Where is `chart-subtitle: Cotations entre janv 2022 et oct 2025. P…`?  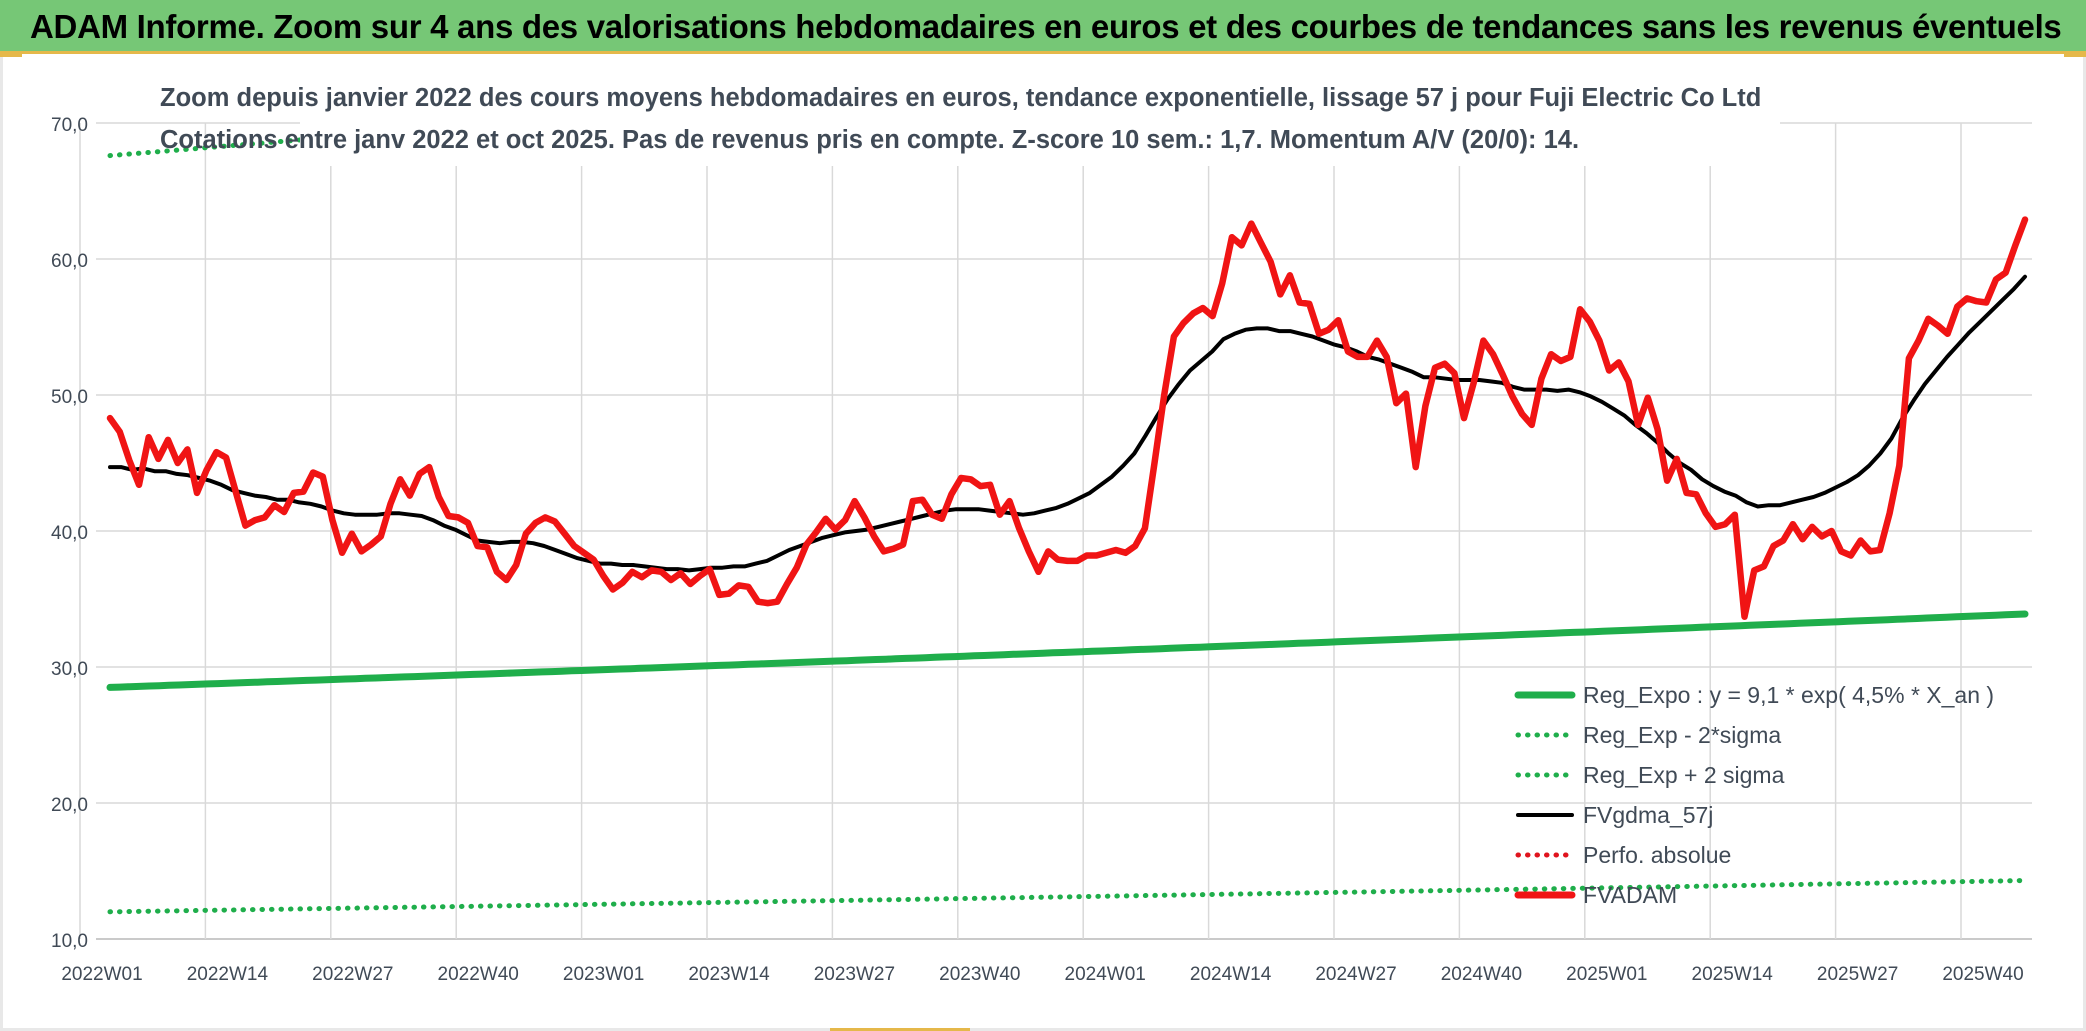
chart-subtitle: Cotations entre janv 2022 et oct 2025. P… is located at coordinates (870, 140).